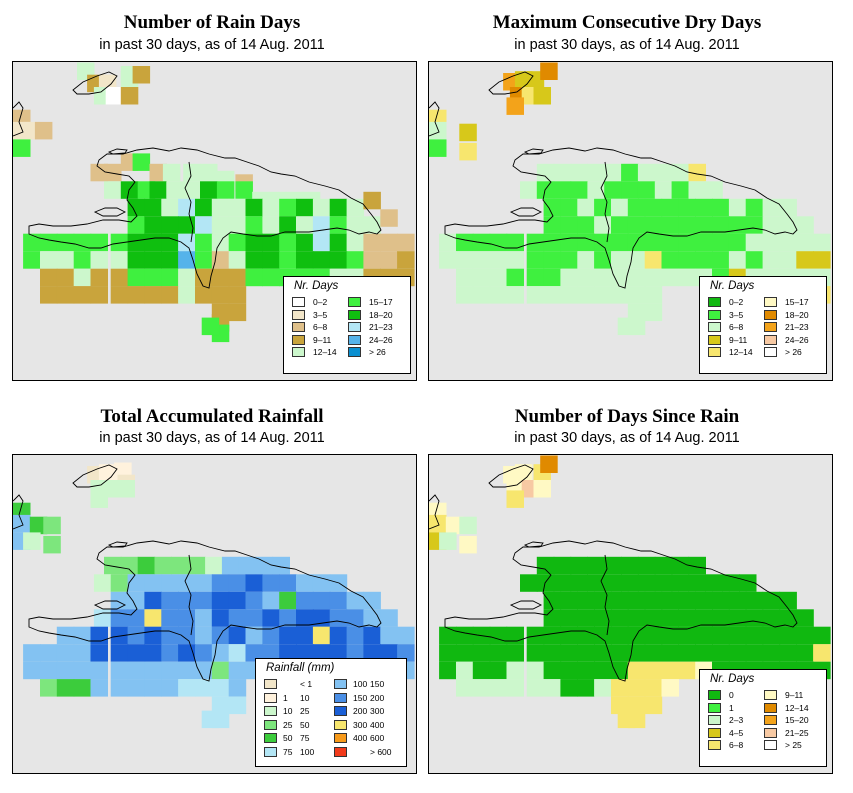  Describe the element at coordinates (533, 151) in the screenshot. I see `tortuga-outline` at that location.